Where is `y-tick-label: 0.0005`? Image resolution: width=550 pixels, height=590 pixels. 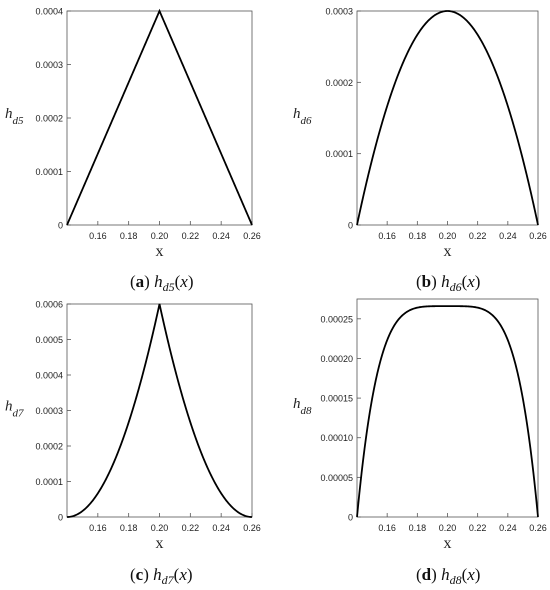 y-tick-label: 0.0005 is located at coordinates (49, 340).